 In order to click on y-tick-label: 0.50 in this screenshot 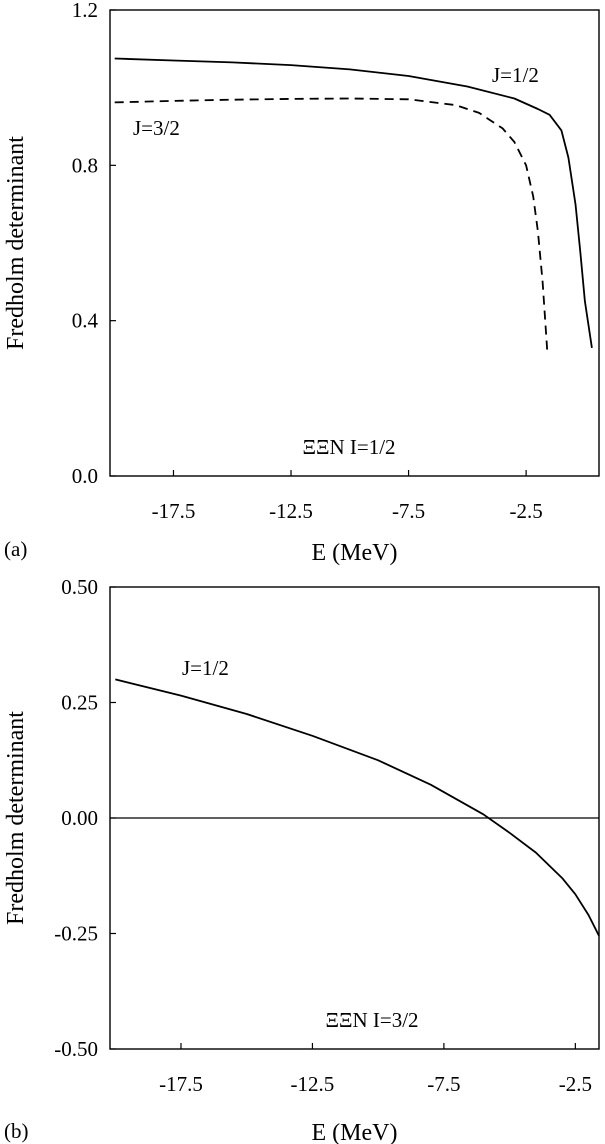, I will do `click(79, 587)`.